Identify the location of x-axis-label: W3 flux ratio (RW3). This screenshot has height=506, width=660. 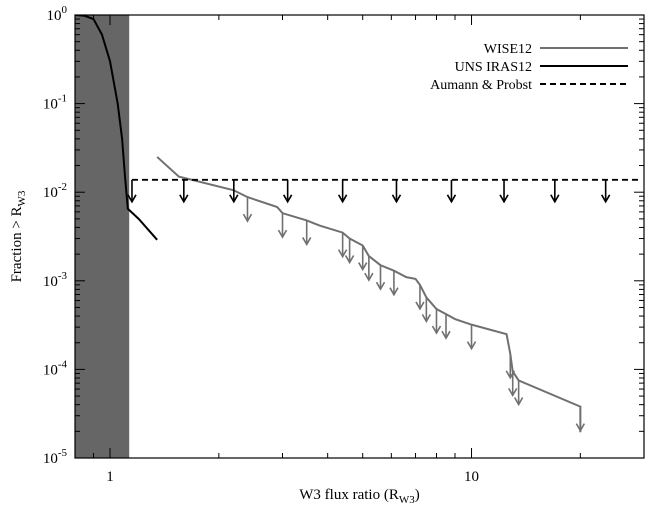
(359, 496).